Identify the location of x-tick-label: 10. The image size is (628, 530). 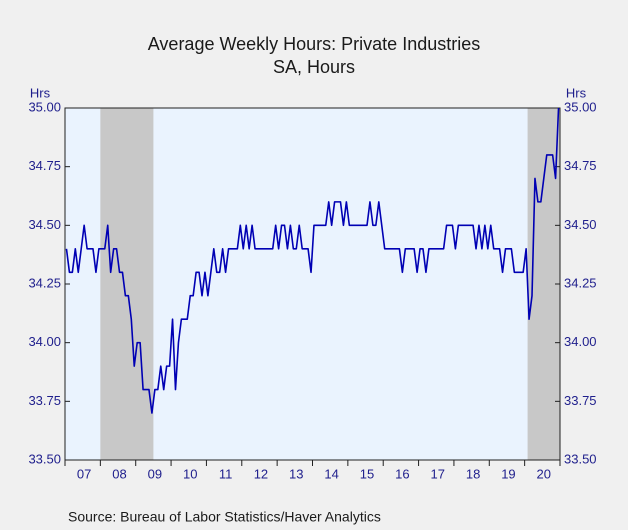
(190, 473).